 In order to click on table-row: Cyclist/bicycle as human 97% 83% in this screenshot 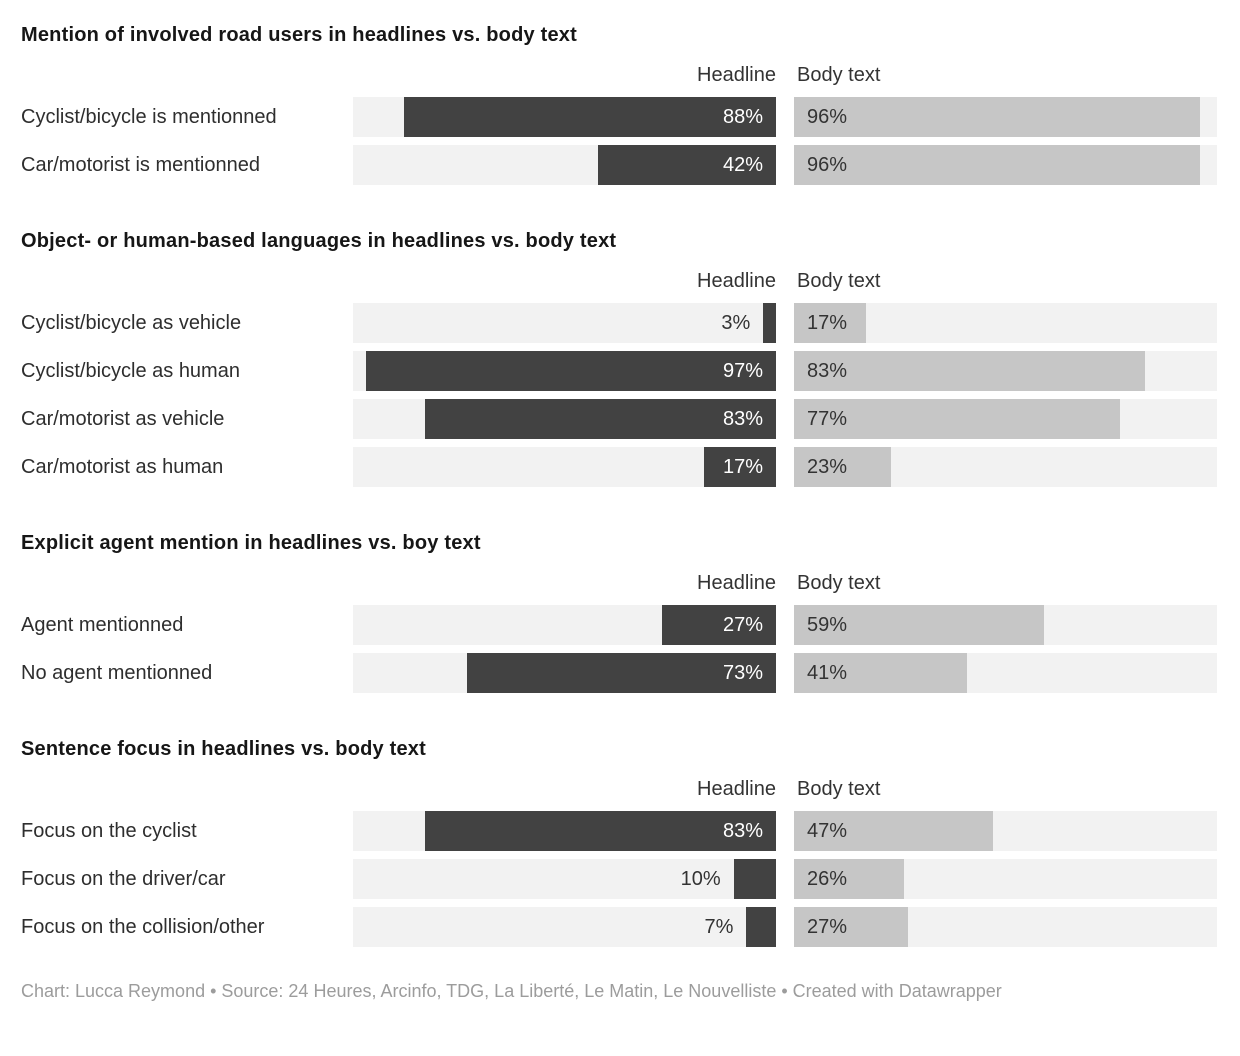, I will do `click(619, 371)`.